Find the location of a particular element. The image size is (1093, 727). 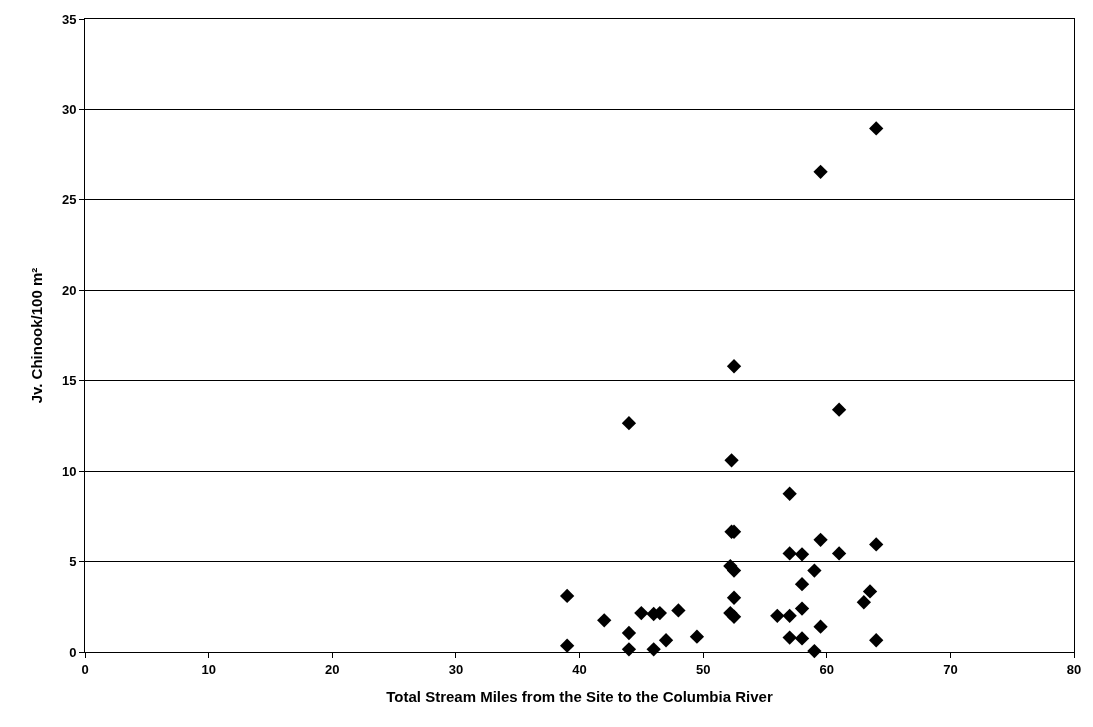

x-tick-label: 20 is located at coordinates (332, 669).